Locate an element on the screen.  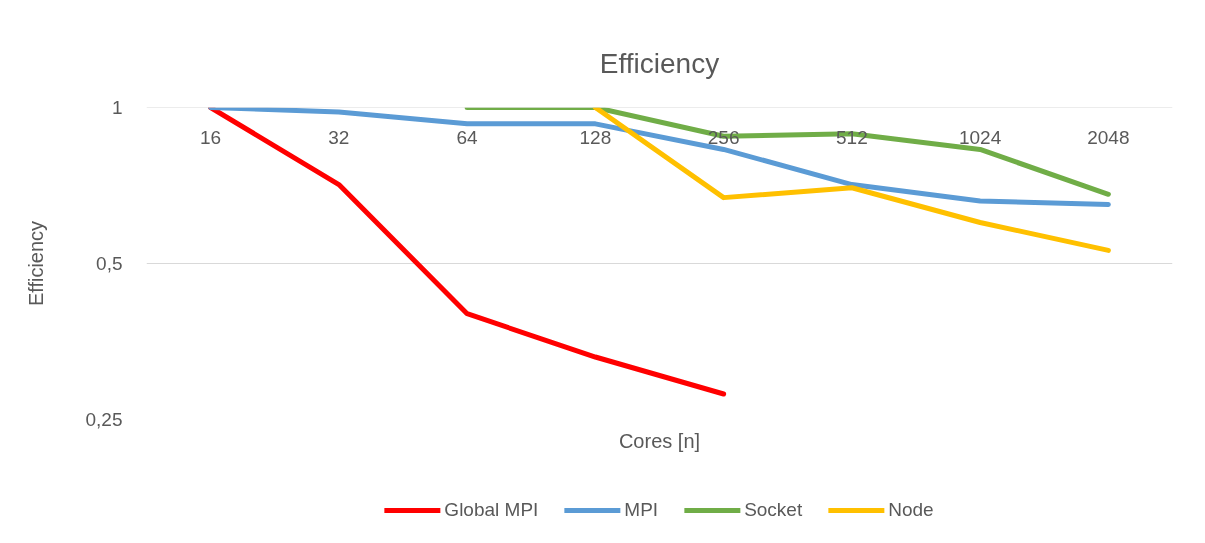
chart-title: Efficiency is located at coordinates (659, 63).